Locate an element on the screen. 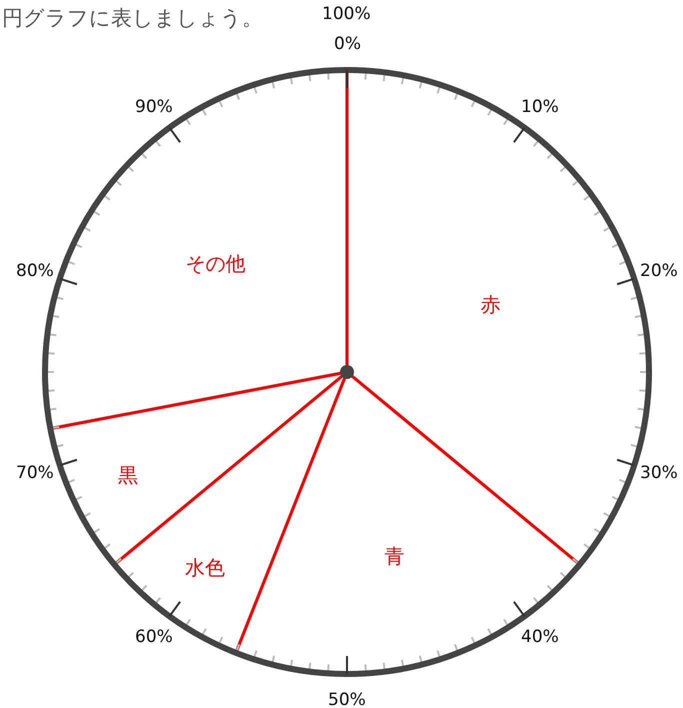 This screenshot has height=708, width=683. slice-label: 水色 is located at coordinates (204, 568).